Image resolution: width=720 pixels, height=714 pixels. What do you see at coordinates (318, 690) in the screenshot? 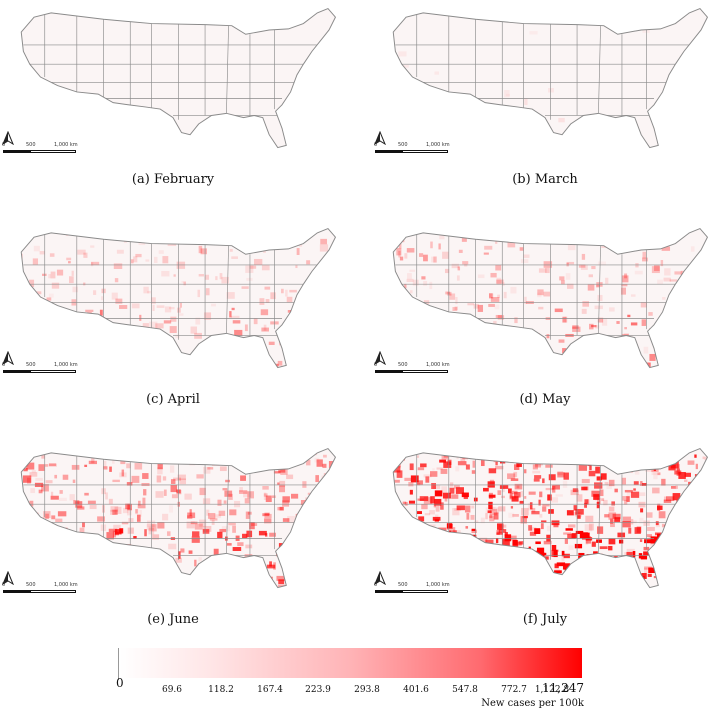
I see `legend-tick-label: 223.9` at bounding box center [318, 690].